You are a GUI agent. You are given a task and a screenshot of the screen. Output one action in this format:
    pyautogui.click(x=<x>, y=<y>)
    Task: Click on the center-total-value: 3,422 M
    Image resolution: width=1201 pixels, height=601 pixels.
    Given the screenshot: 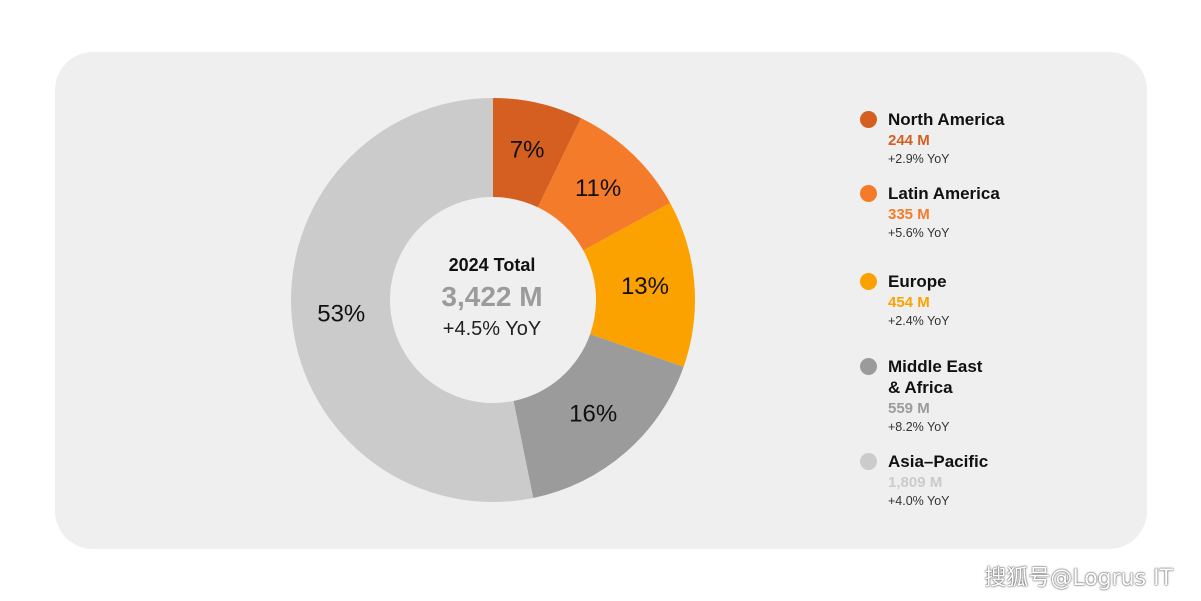 What is the action you would take?
    pyautogui.click(x=492, y=296)
    